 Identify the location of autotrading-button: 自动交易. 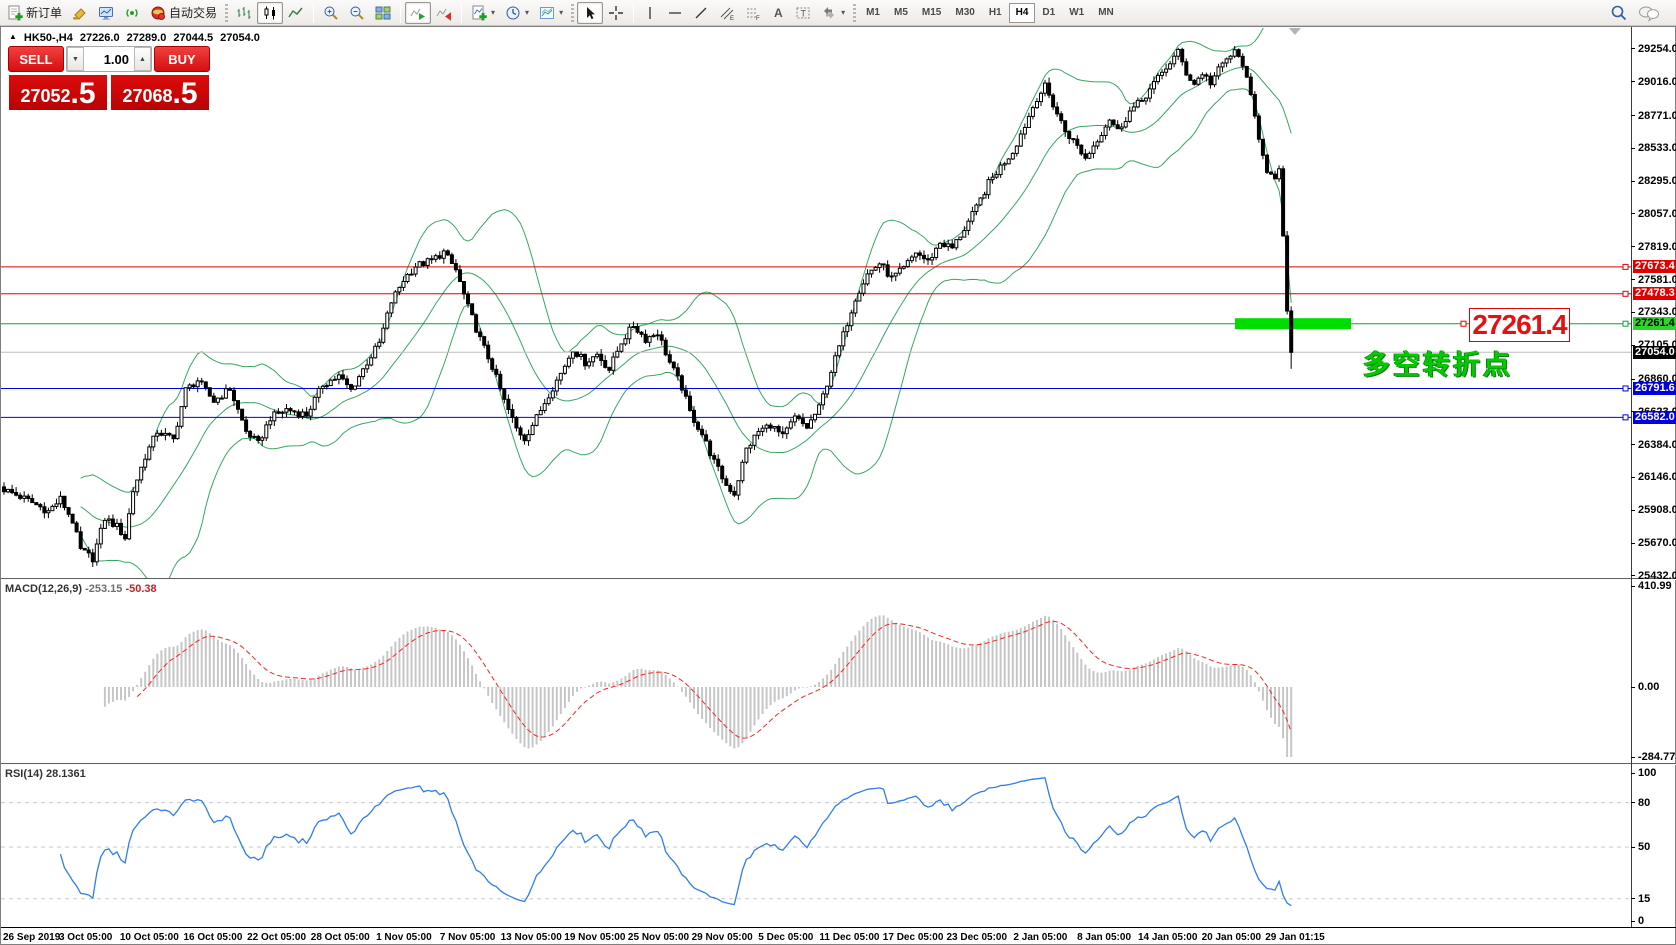
(183, 13).